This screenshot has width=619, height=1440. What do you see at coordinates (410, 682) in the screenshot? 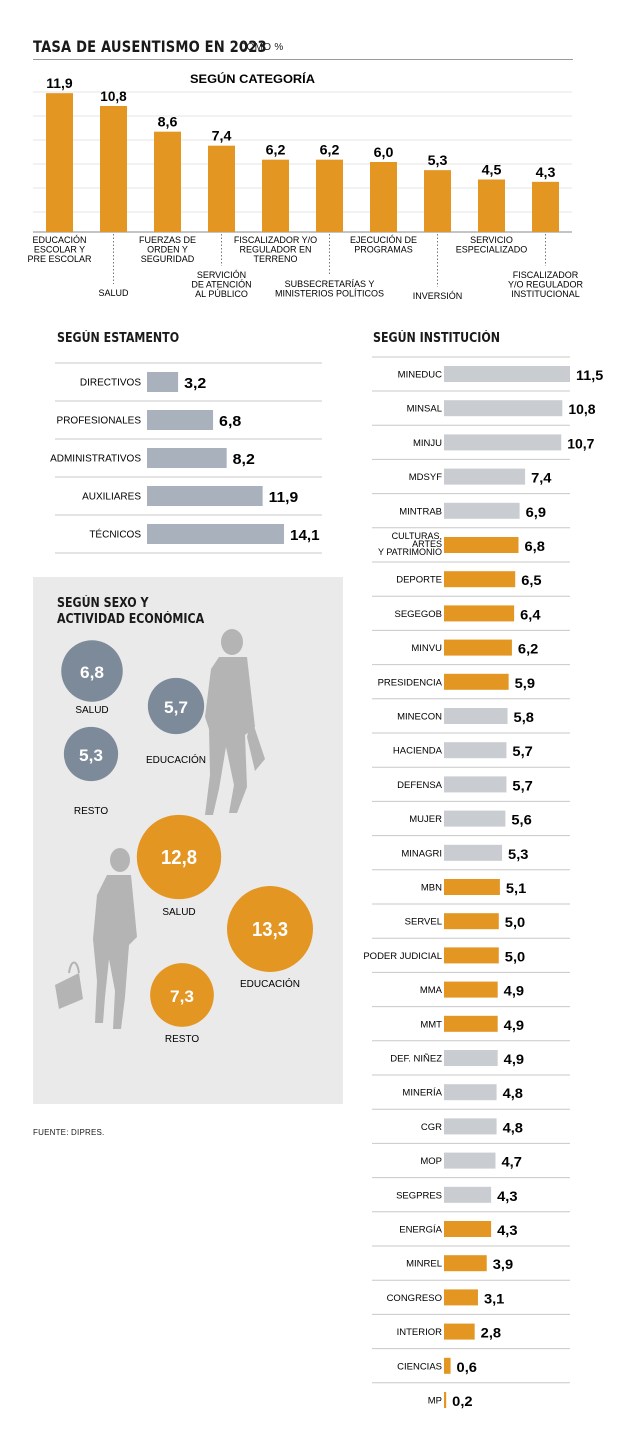
I see `institucion-label: PRESIDENCIA` at bounding box center [410, 682].